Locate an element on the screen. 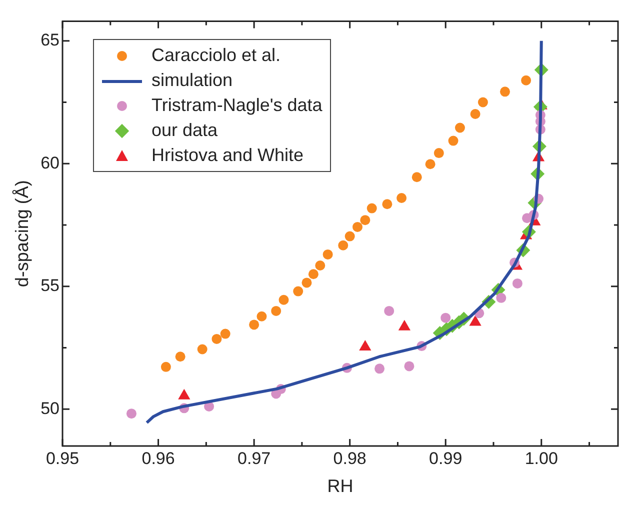  x-tick-label: 0.97 is located at coordinates (254, 458).